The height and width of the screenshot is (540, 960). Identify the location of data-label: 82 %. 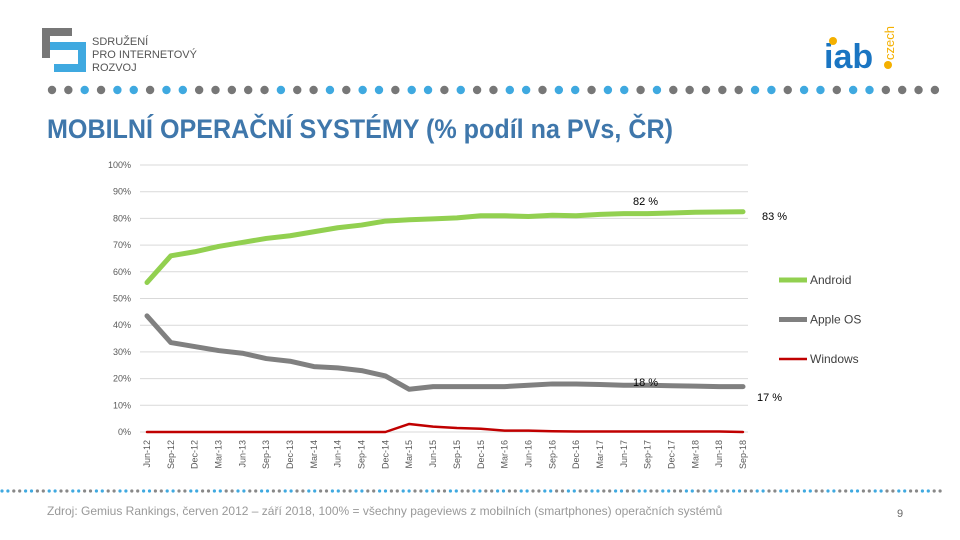
(645, 202).